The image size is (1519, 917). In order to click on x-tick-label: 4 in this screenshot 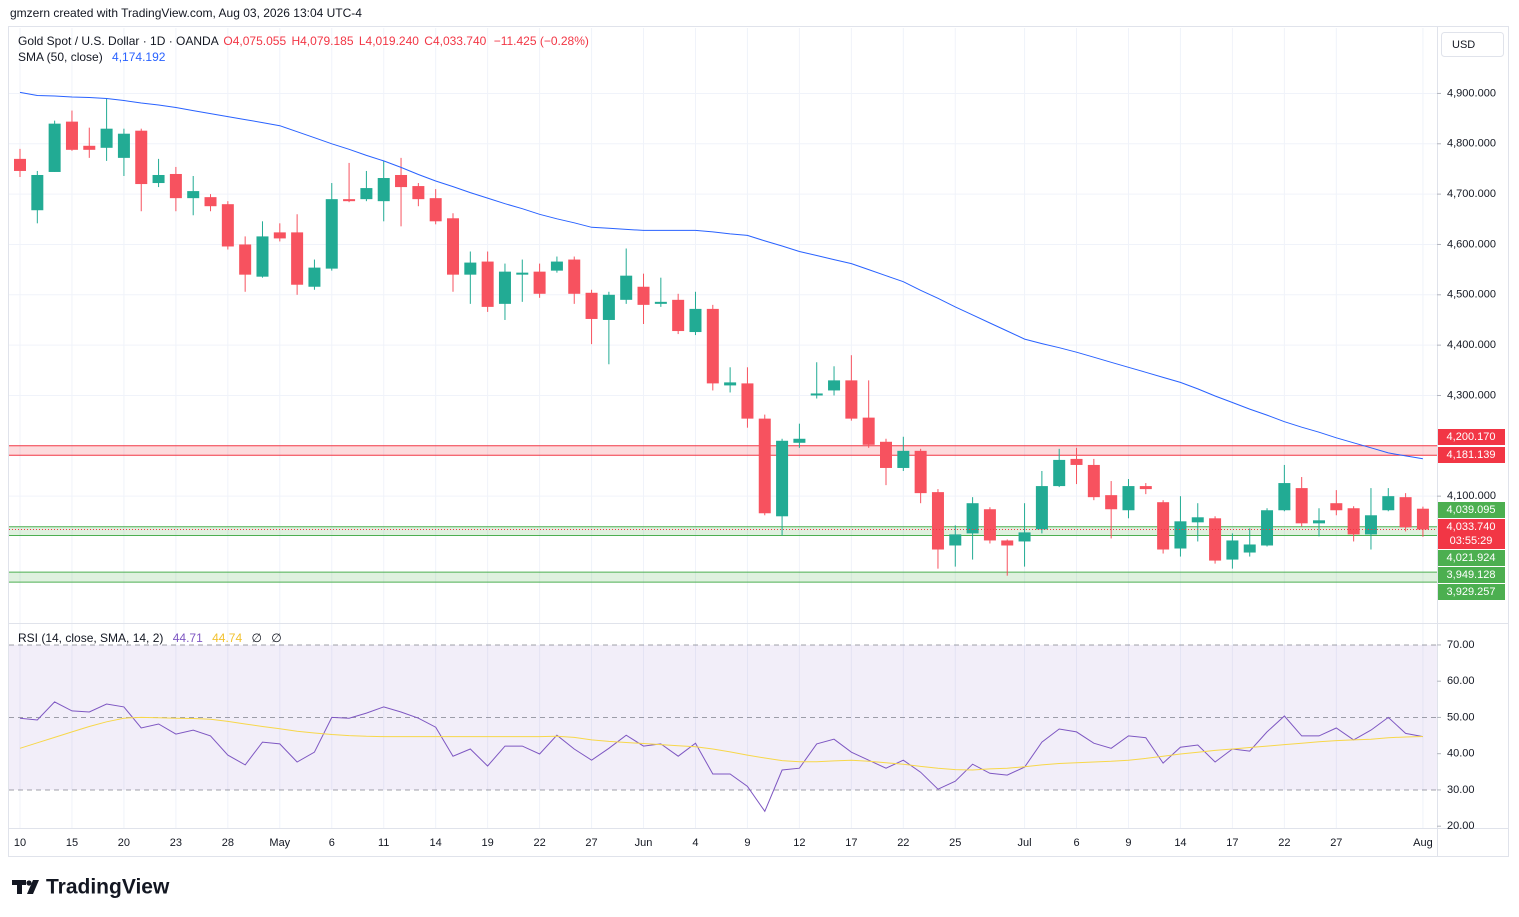, I will do `click(695, 843)`.